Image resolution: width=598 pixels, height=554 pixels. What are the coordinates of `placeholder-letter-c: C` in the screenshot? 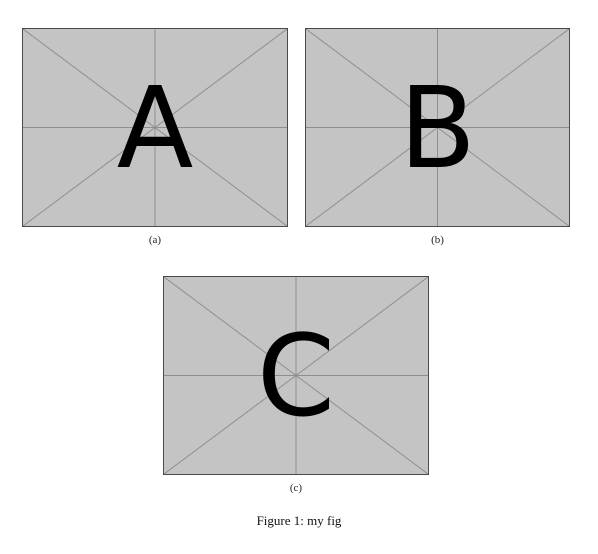 It's located at (296, 377).